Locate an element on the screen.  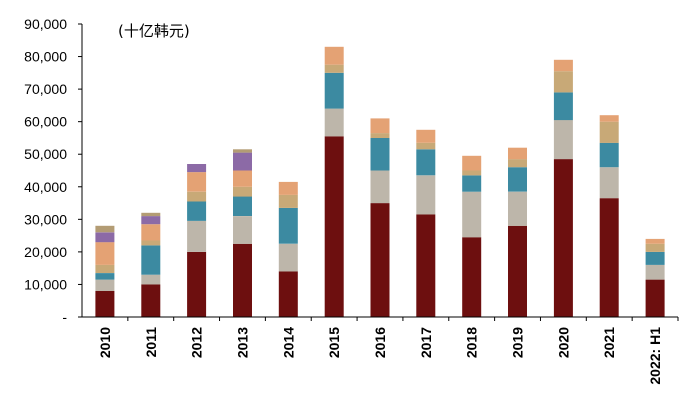
x-tick-label: 2010 is located at coordinates (105, 342).